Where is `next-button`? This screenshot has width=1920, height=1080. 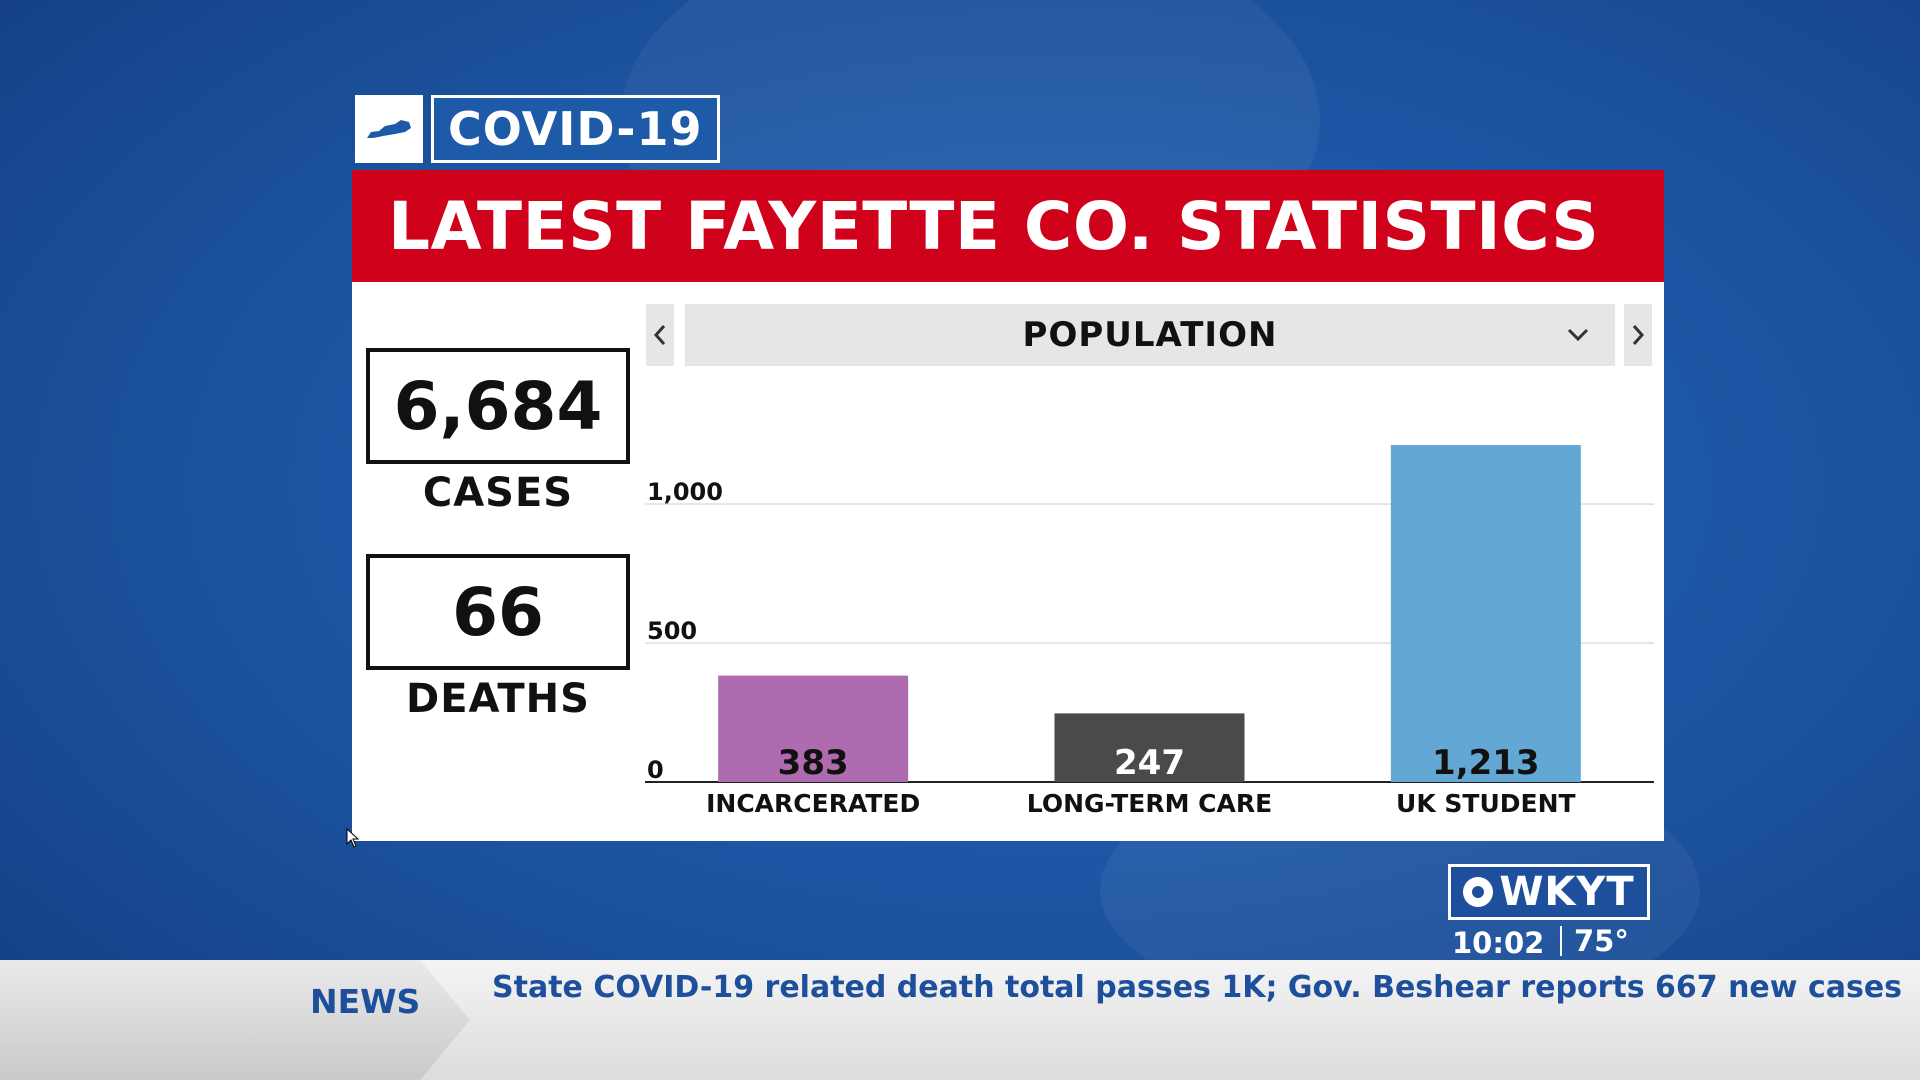
next-button is located at coordinates (1638, 335).